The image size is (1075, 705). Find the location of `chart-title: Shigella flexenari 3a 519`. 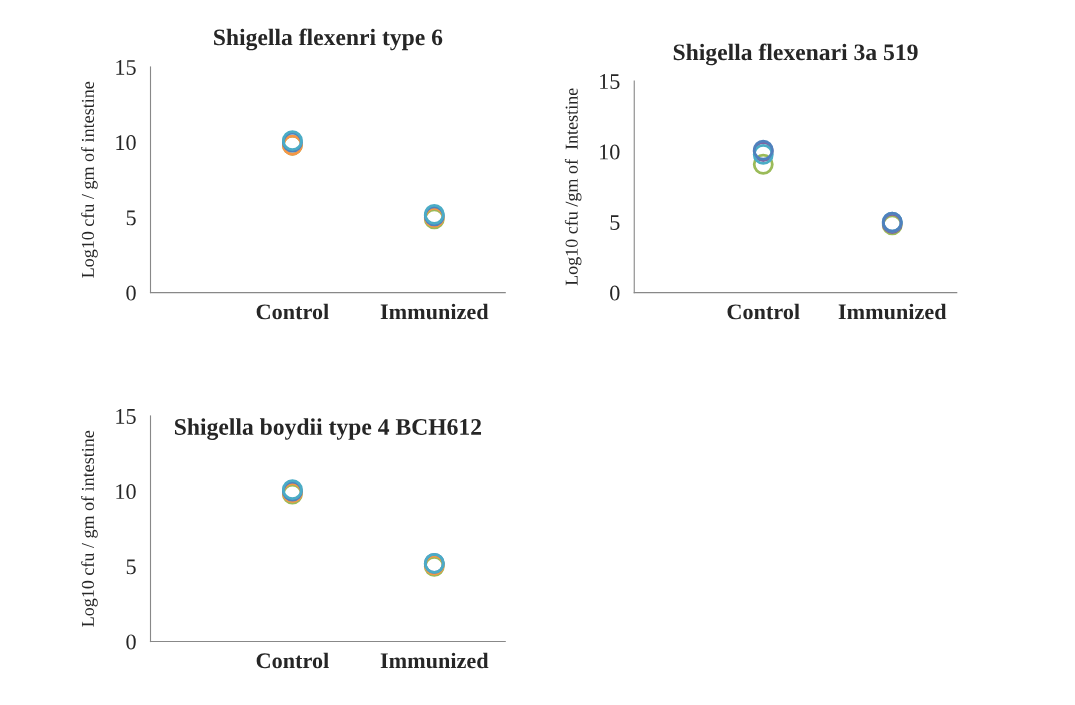

chart-title: Shigella flexenari 3a 519 is located at coordinates (795, 54).